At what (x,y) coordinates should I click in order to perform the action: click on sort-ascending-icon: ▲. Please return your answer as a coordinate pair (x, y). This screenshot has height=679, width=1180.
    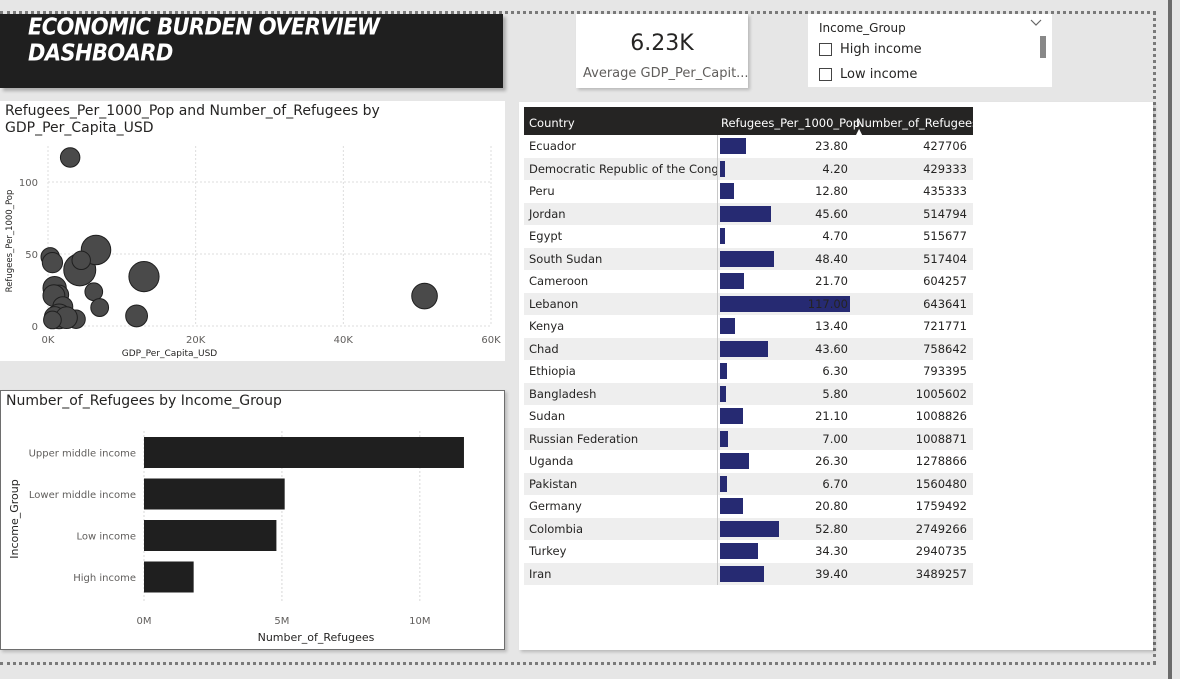
    Looking at the image, I should click on (859, 131).